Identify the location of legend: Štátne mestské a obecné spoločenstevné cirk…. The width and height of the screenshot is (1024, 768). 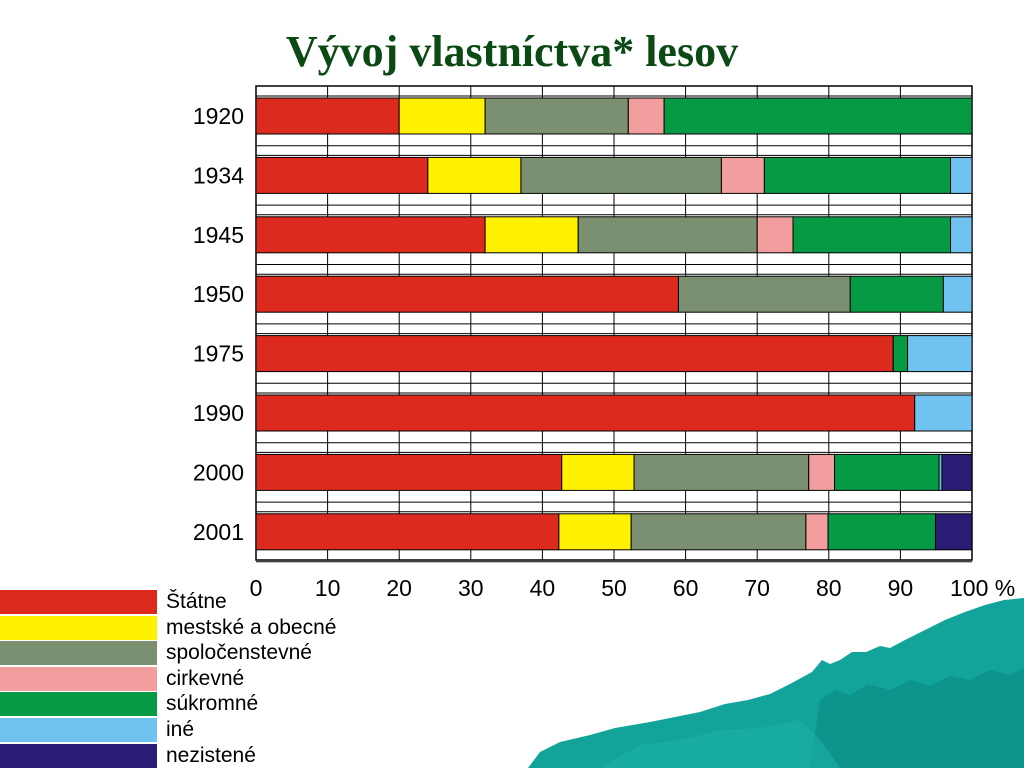
(210, 678).